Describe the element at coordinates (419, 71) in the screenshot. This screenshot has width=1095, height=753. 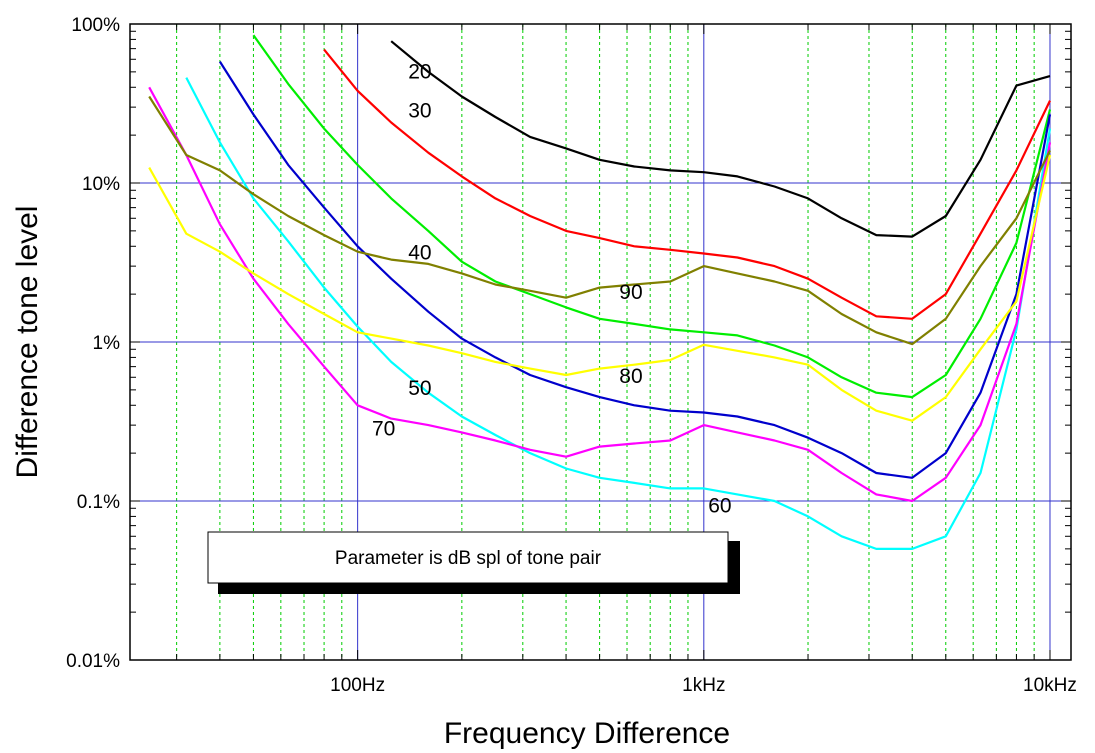
I see `series-label-20: 20` at that location.